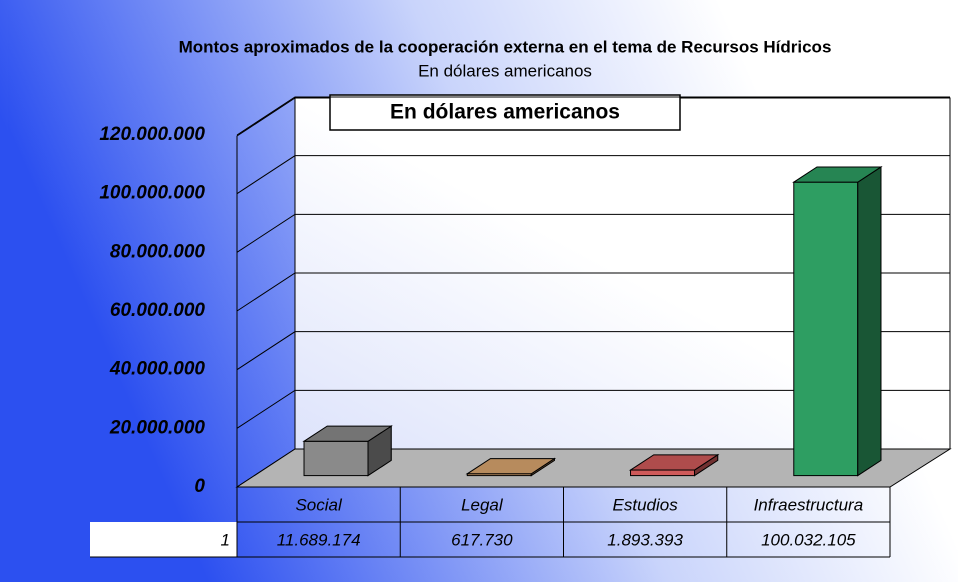  What do you see at coordinates (158, 251) in the screenshot?
I see `y-tick-label: 80.000.000` at bounding box center [158, 251].